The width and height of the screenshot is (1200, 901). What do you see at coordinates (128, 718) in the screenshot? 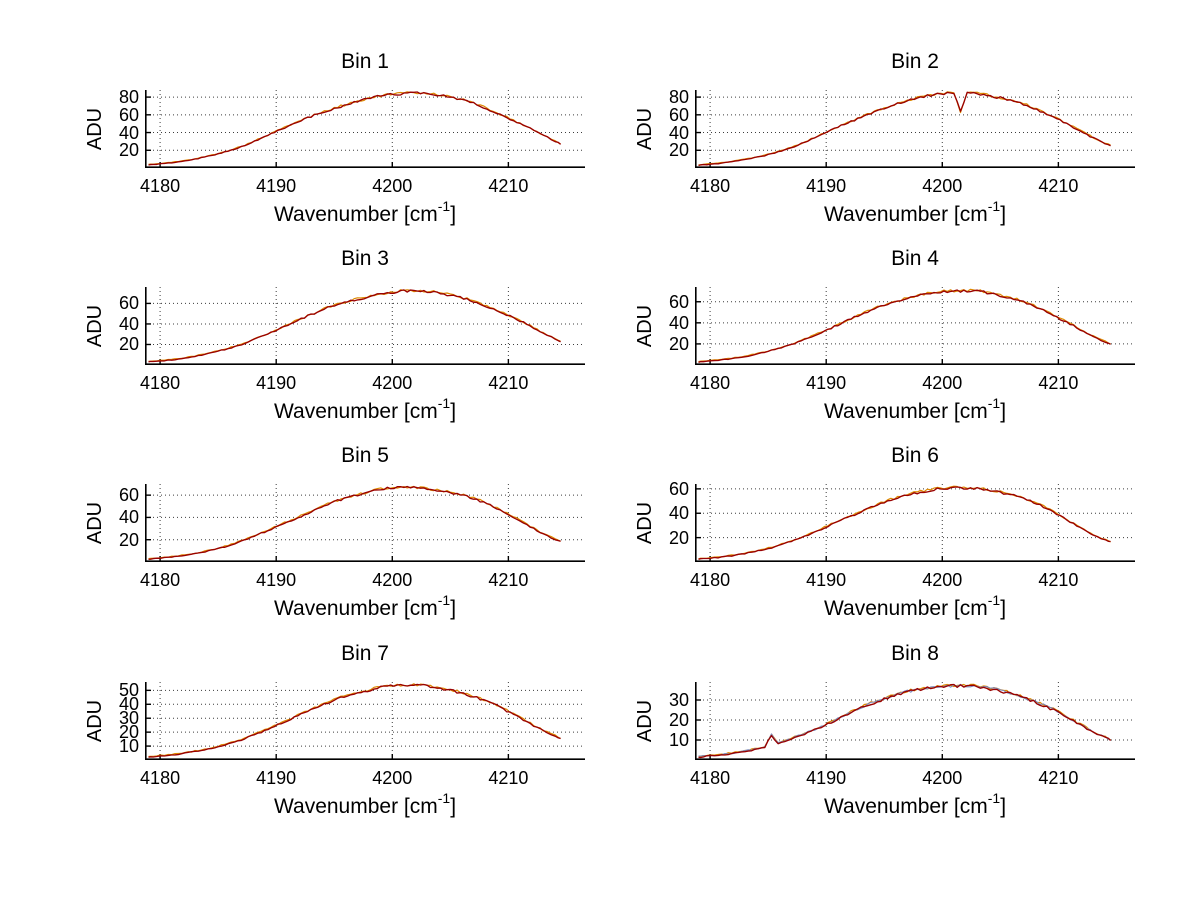
I see `y-tick-label: 30` at bounding box center [128, 718].